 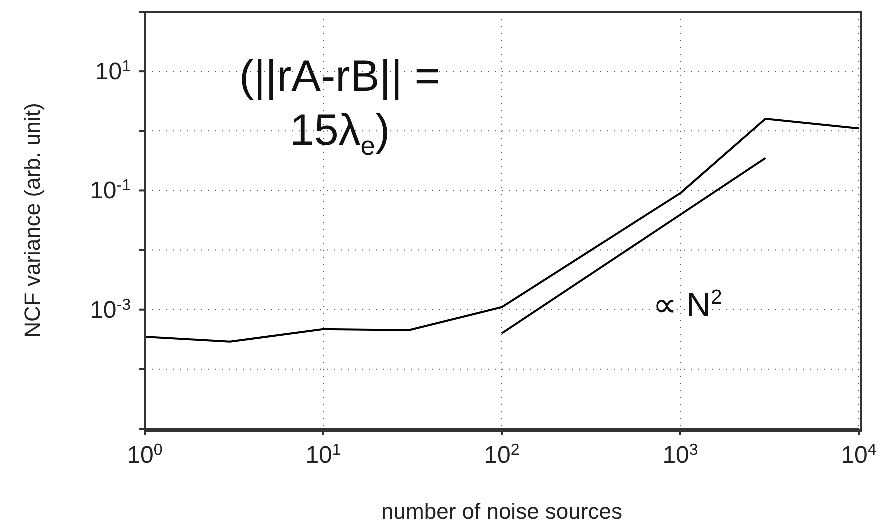 What do you see at coordinates (111, 310) in the screenshot?
I see `y-tick-label: 10$^{-3}$` at bounding box center [111, 310].